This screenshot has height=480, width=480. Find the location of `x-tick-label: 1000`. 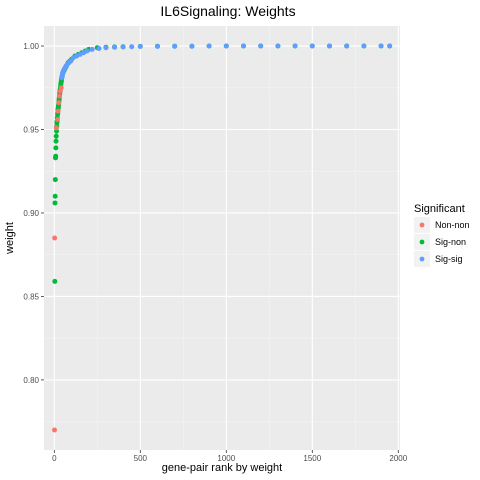

x-tick-label: 1000 is located at coordinates (226, 458).